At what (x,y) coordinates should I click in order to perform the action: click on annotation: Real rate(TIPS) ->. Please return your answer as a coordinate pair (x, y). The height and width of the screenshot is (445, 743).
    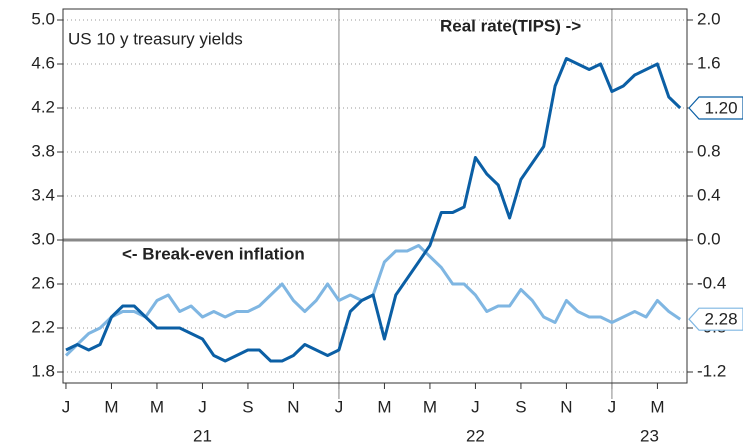
    Looking at the image, I should click on (510, 25).